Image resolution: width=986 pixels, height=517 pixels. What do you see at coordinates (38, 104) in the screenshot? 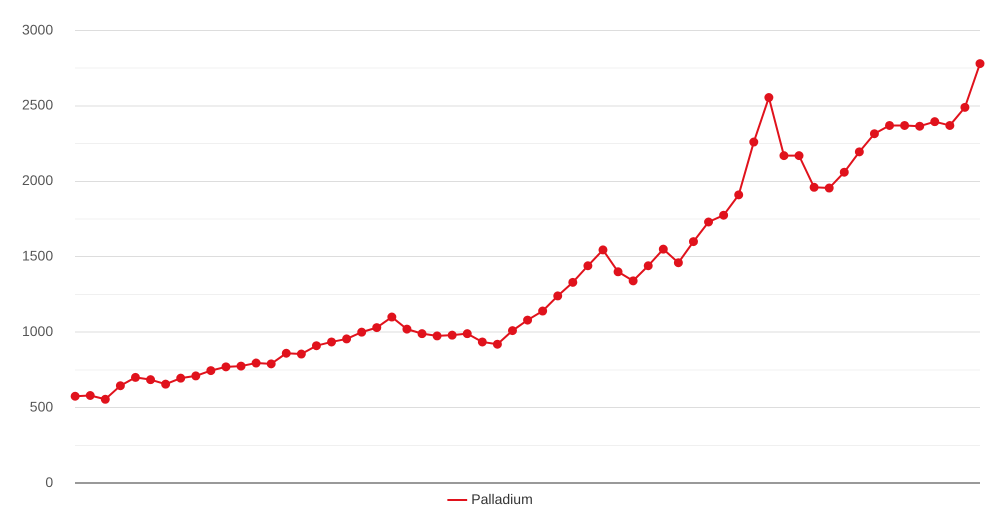
I see `y-tick-label: 2500` at bounding box center [38, 104].